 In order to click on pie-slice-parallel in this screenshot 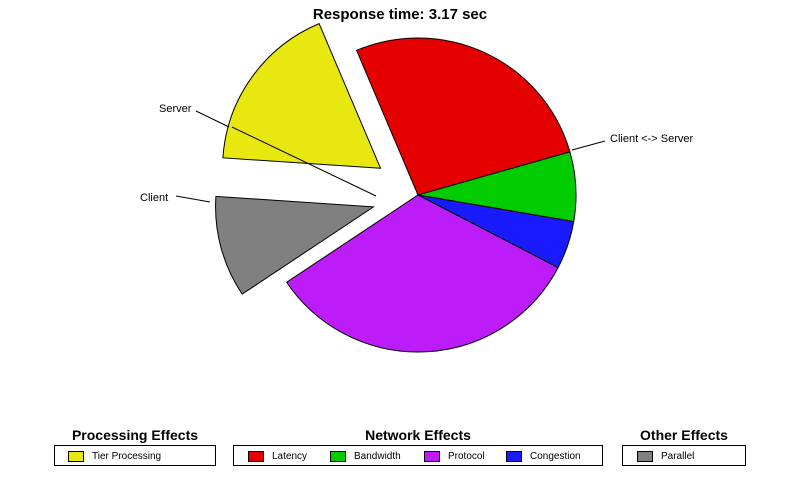, I will do `click(295, 245)`.